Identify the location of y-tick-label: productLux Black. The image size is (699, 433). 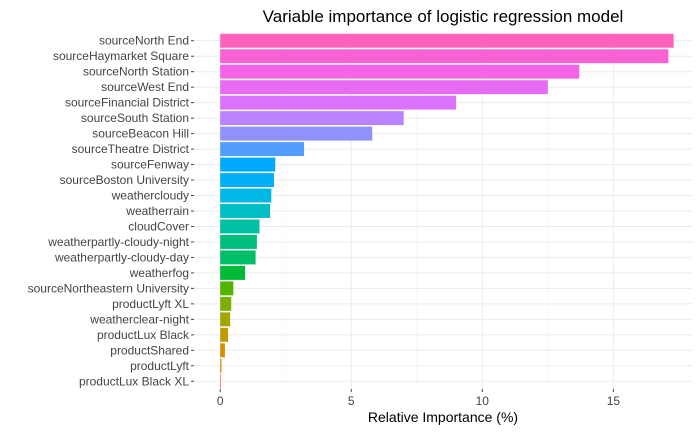
(143, 335).